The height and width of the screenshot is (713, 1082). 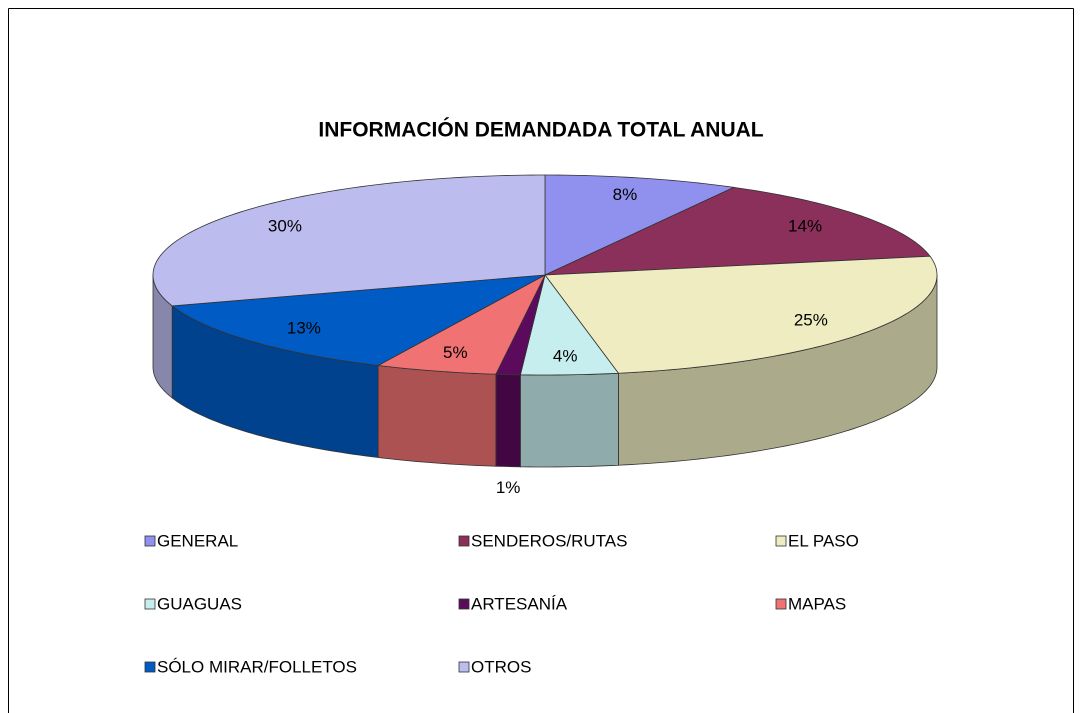 I want to click on legend-label: OTROS, so click(x=501, y=666).